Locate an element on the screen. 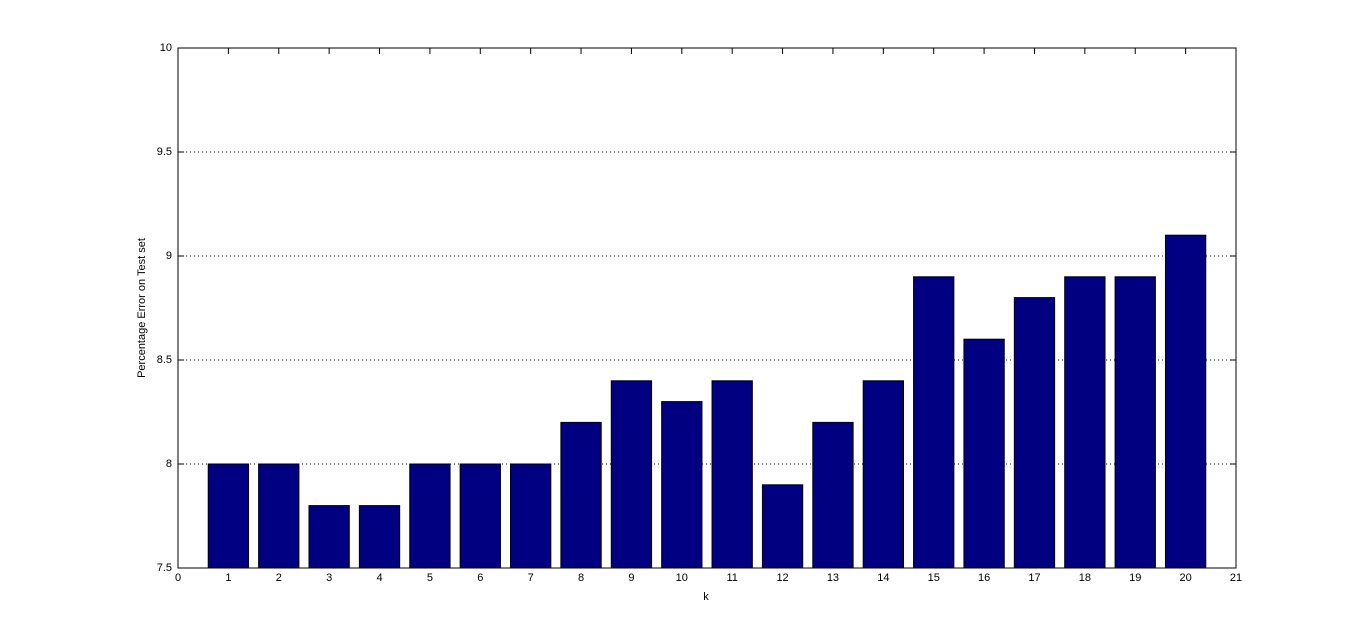 The width and height of the screenshot is (1366, 643). x-tick-label: 10 is located at coordinates (682, 578).